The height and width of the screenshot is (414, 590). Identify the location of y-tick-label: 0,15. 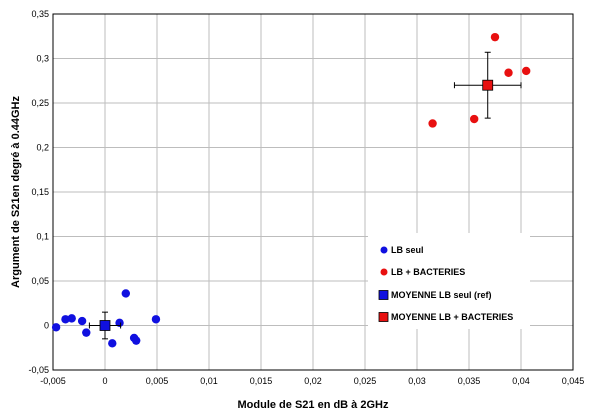
(40, 192).